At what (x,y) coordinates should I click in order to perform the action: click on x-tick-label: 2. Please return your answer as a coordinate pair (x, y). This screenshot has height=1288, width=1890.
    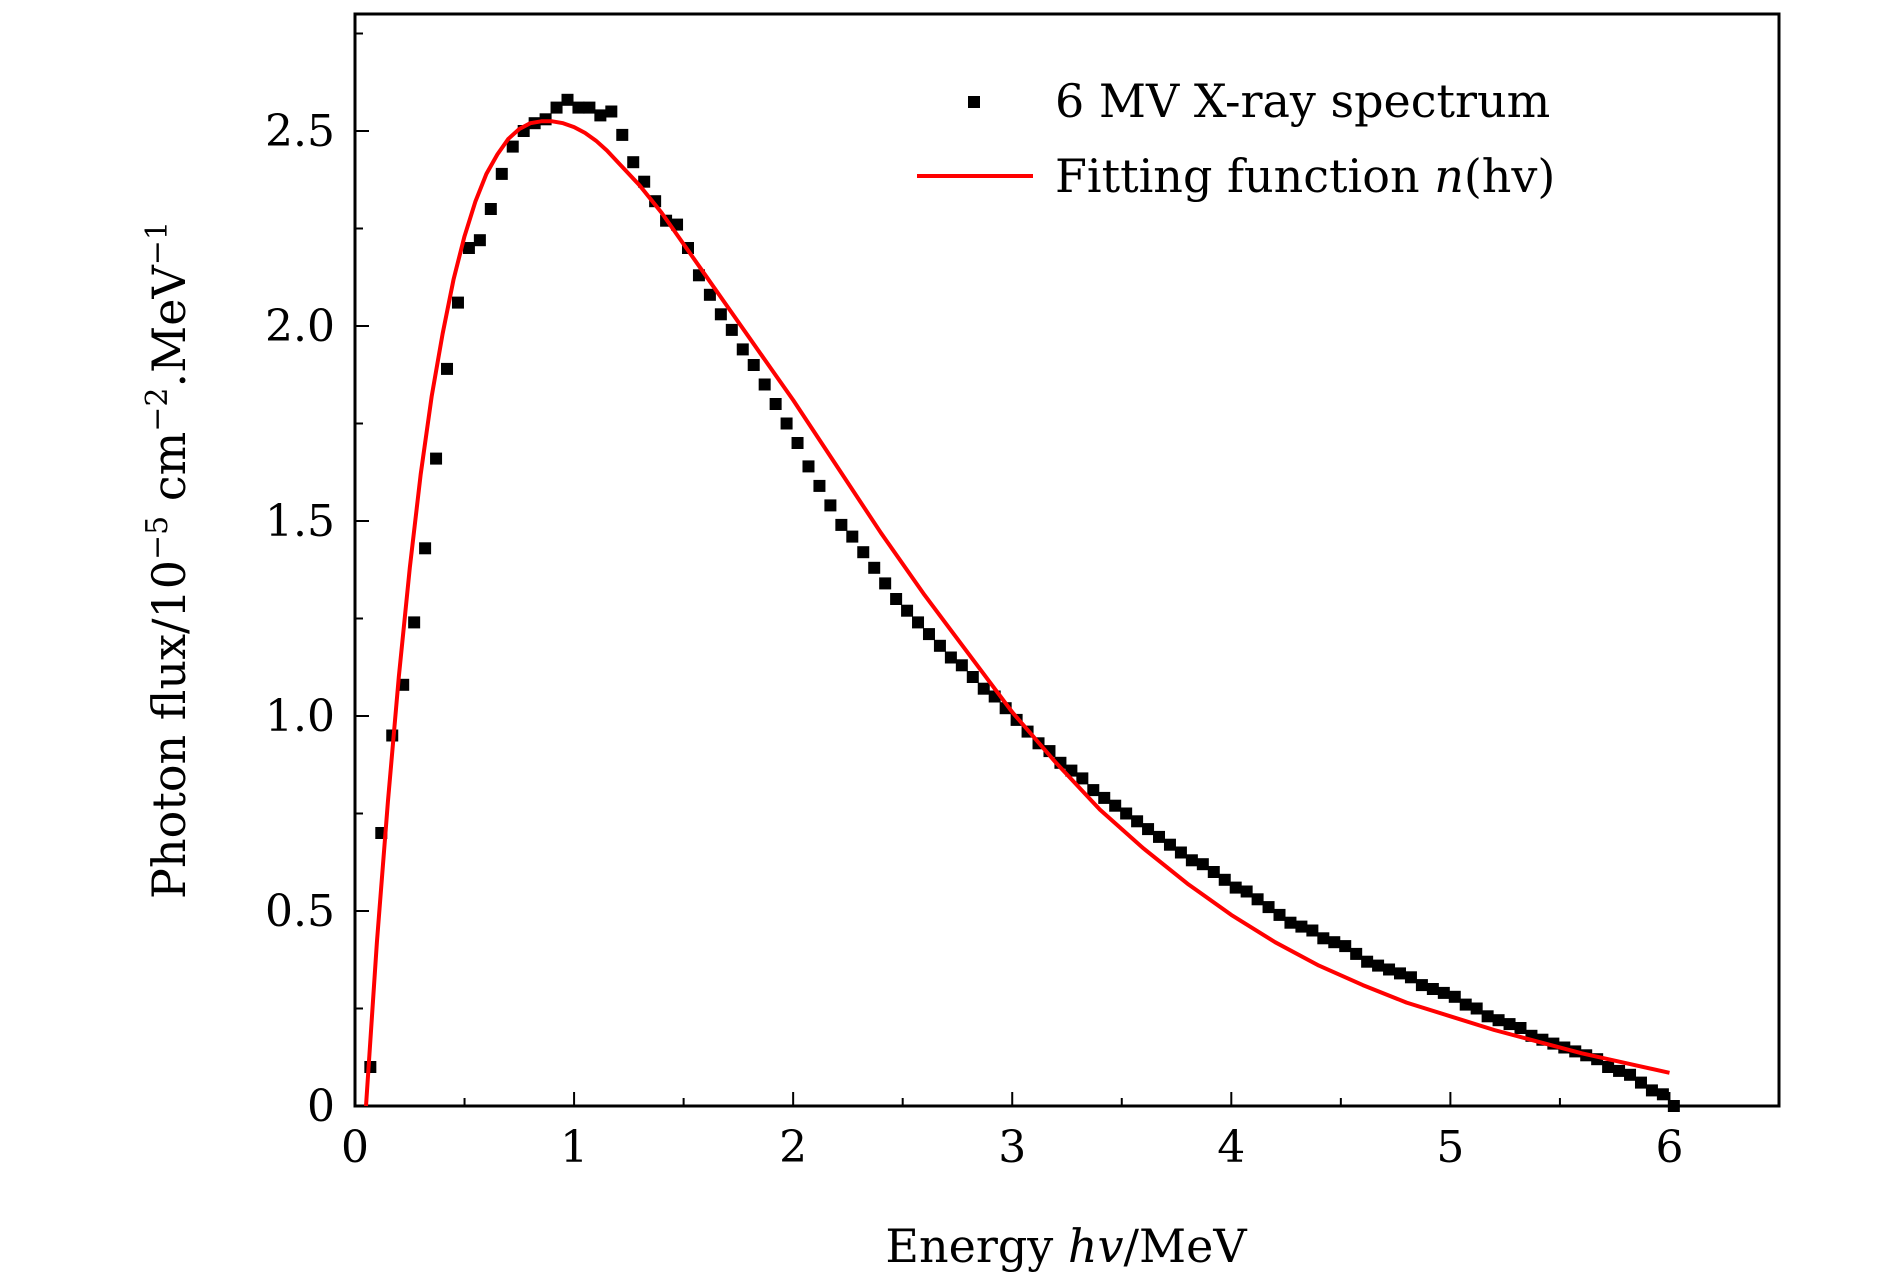
    Looking at the image, I should click on (793, 1147).